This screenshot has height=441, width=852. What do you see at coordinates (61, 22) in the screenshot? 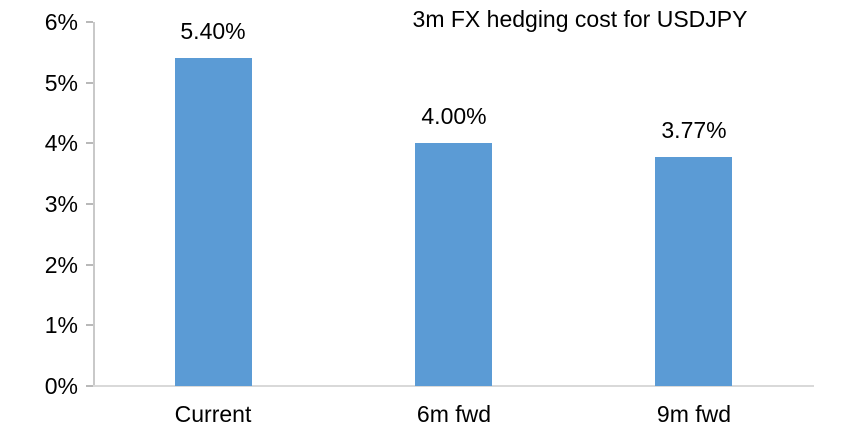
I see `y-axis-tick-label: 6%` at bounding box center [61, 22].